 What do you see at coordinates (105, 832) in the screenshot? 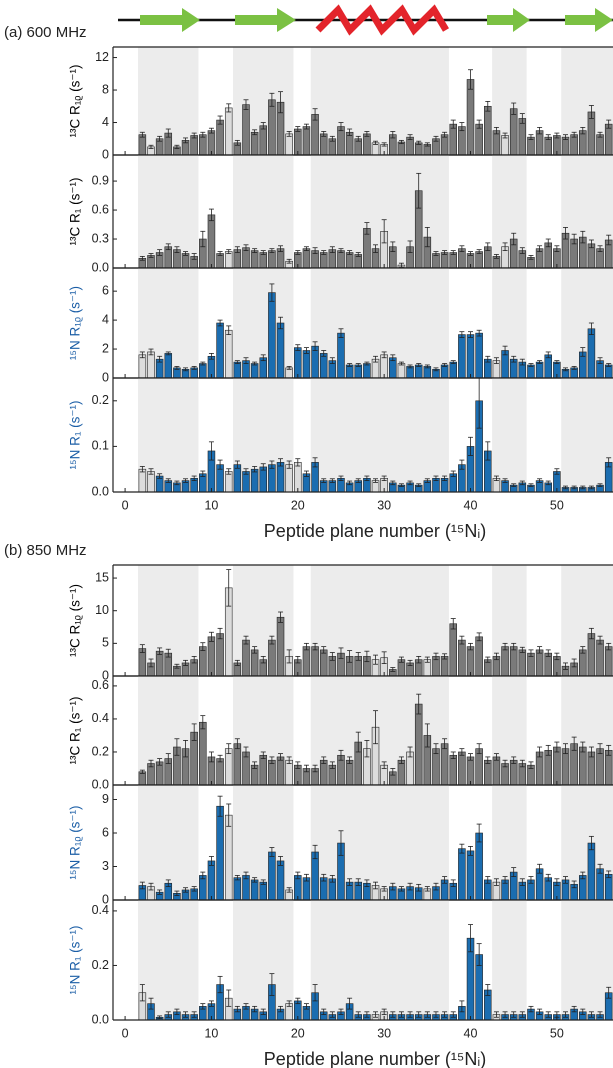
I see `y-tick-label: 6` at bounding box center [105, 832].